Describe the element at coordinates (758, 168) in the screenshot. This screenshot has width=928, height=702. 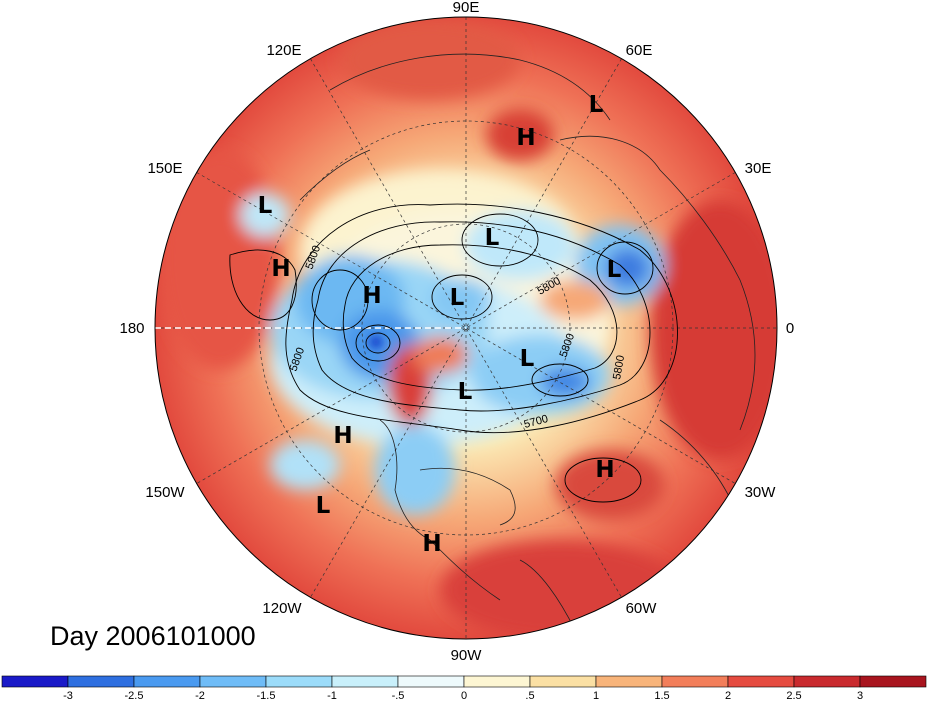
I see `lon-label-30e: 30E` at that location.